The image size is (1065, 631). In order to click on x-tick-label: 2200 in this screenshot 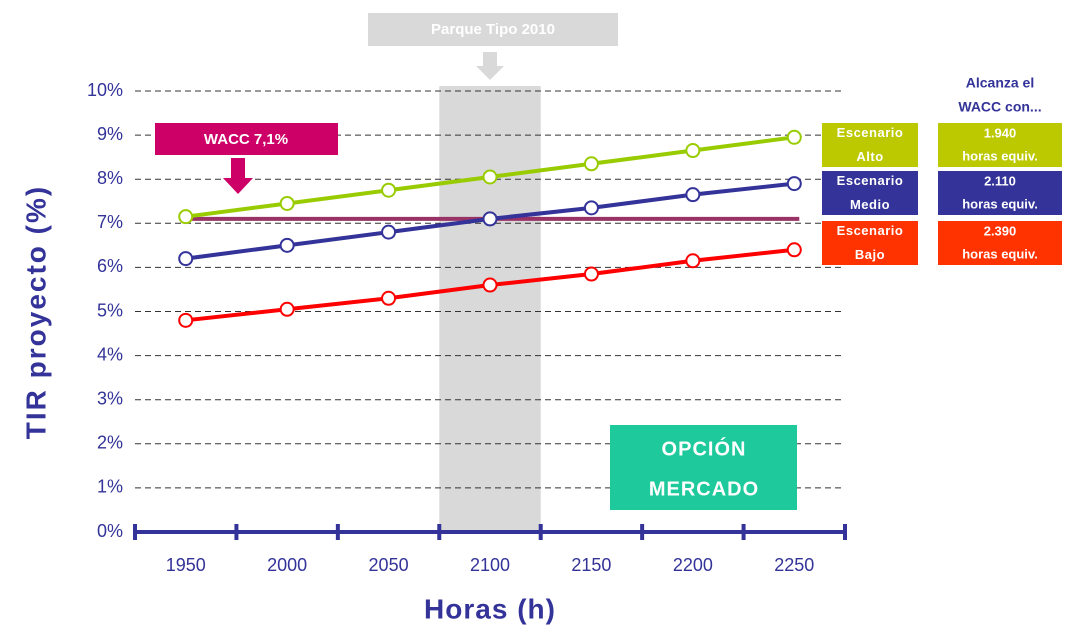, I will do `click(693, 565)`.